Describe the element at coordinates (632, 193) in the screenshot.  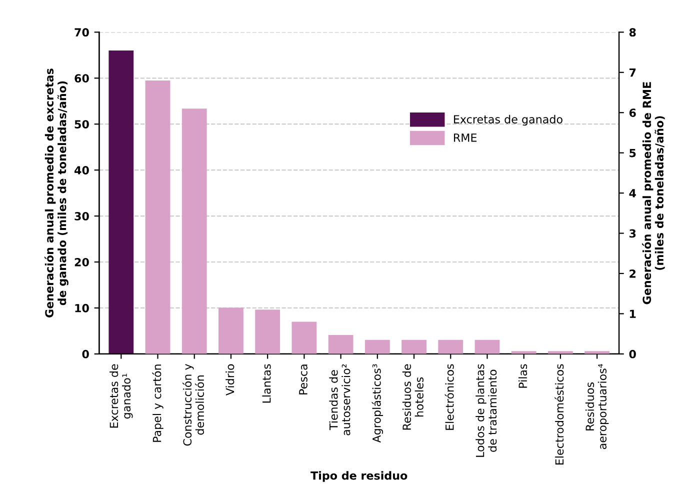
I see `y2-tick-label: 4` at that location.